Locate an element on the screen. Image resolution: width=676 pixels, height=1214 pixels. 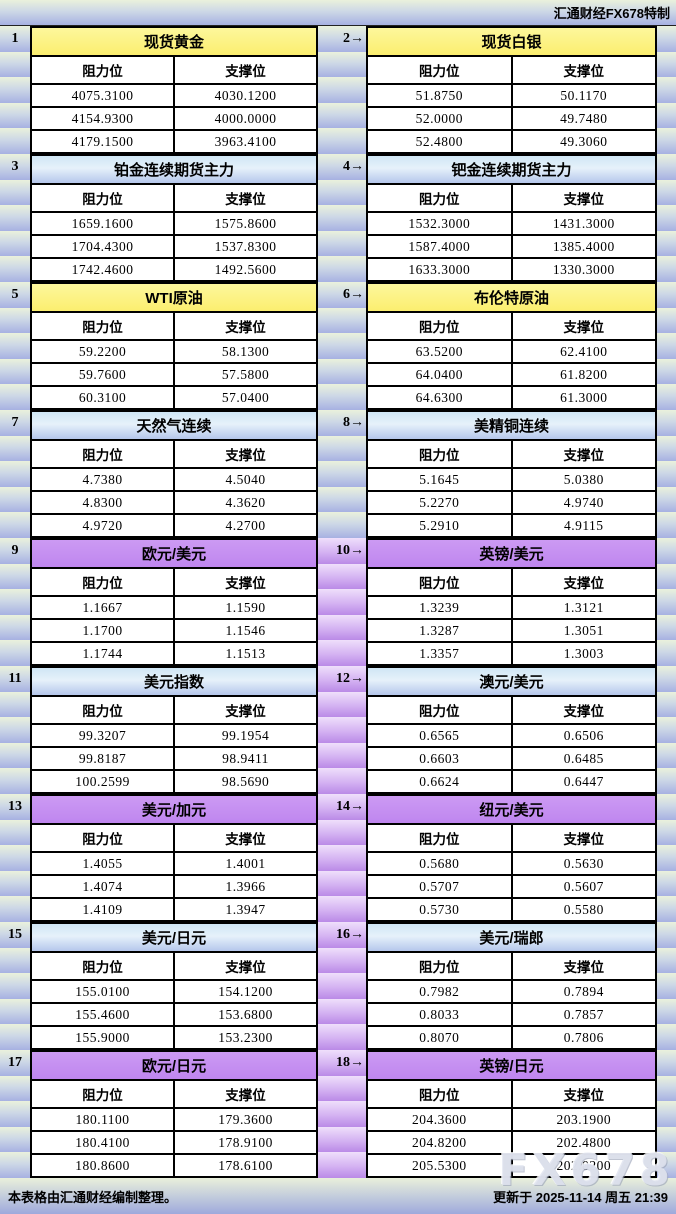
resistance-value: 4.8300 is located at coordinates (102, 503).